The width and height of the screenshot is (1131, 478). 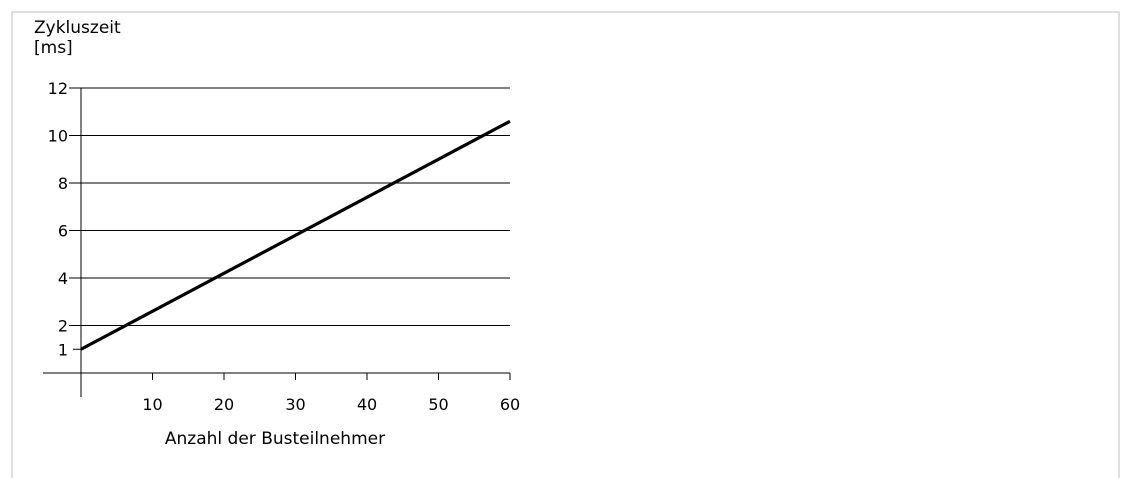 What do you see at coordinates (438, 404) in the screenshot?
I see `x-tick-label-50: 50` at bounding box center [438, 404].